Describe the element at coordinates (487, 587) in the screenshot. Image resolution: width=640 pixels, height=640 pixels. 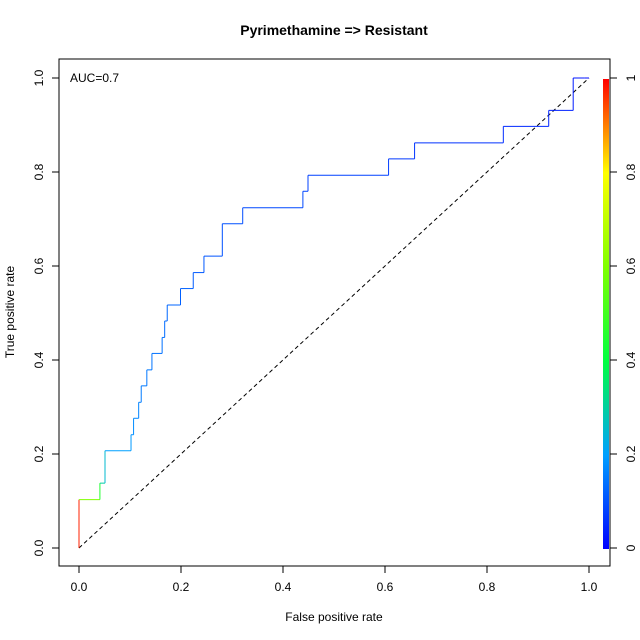
I see `x-tick-label: 0.8` at that location.